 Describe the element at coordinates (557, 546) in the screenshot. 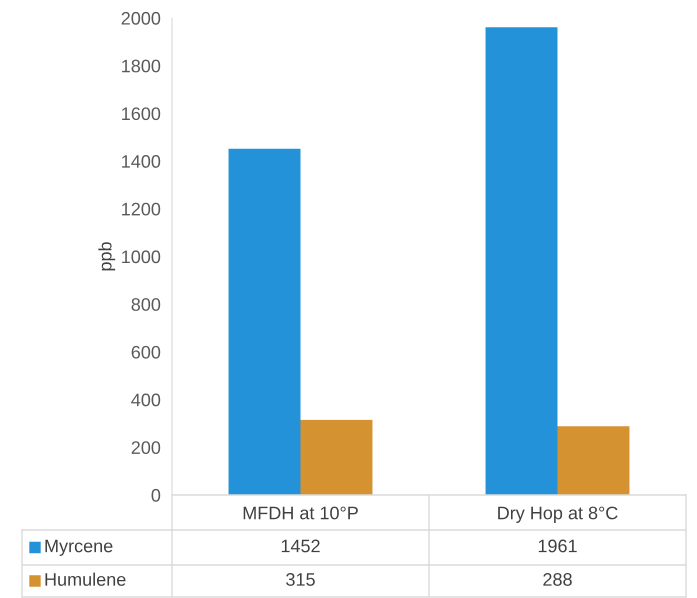

I see `data-label: 1961` at that location.